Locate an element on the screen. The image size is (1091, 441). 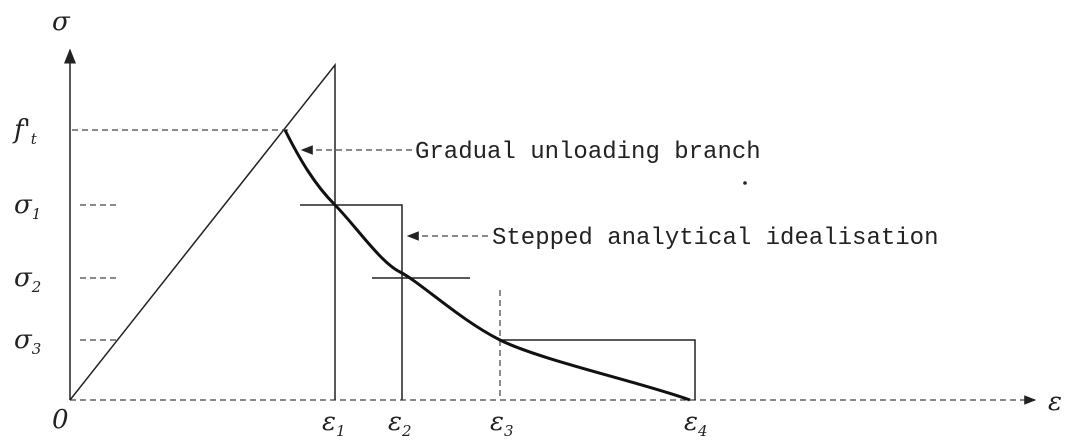
x-axis-label: ε is located at coordinates (1055, 402).